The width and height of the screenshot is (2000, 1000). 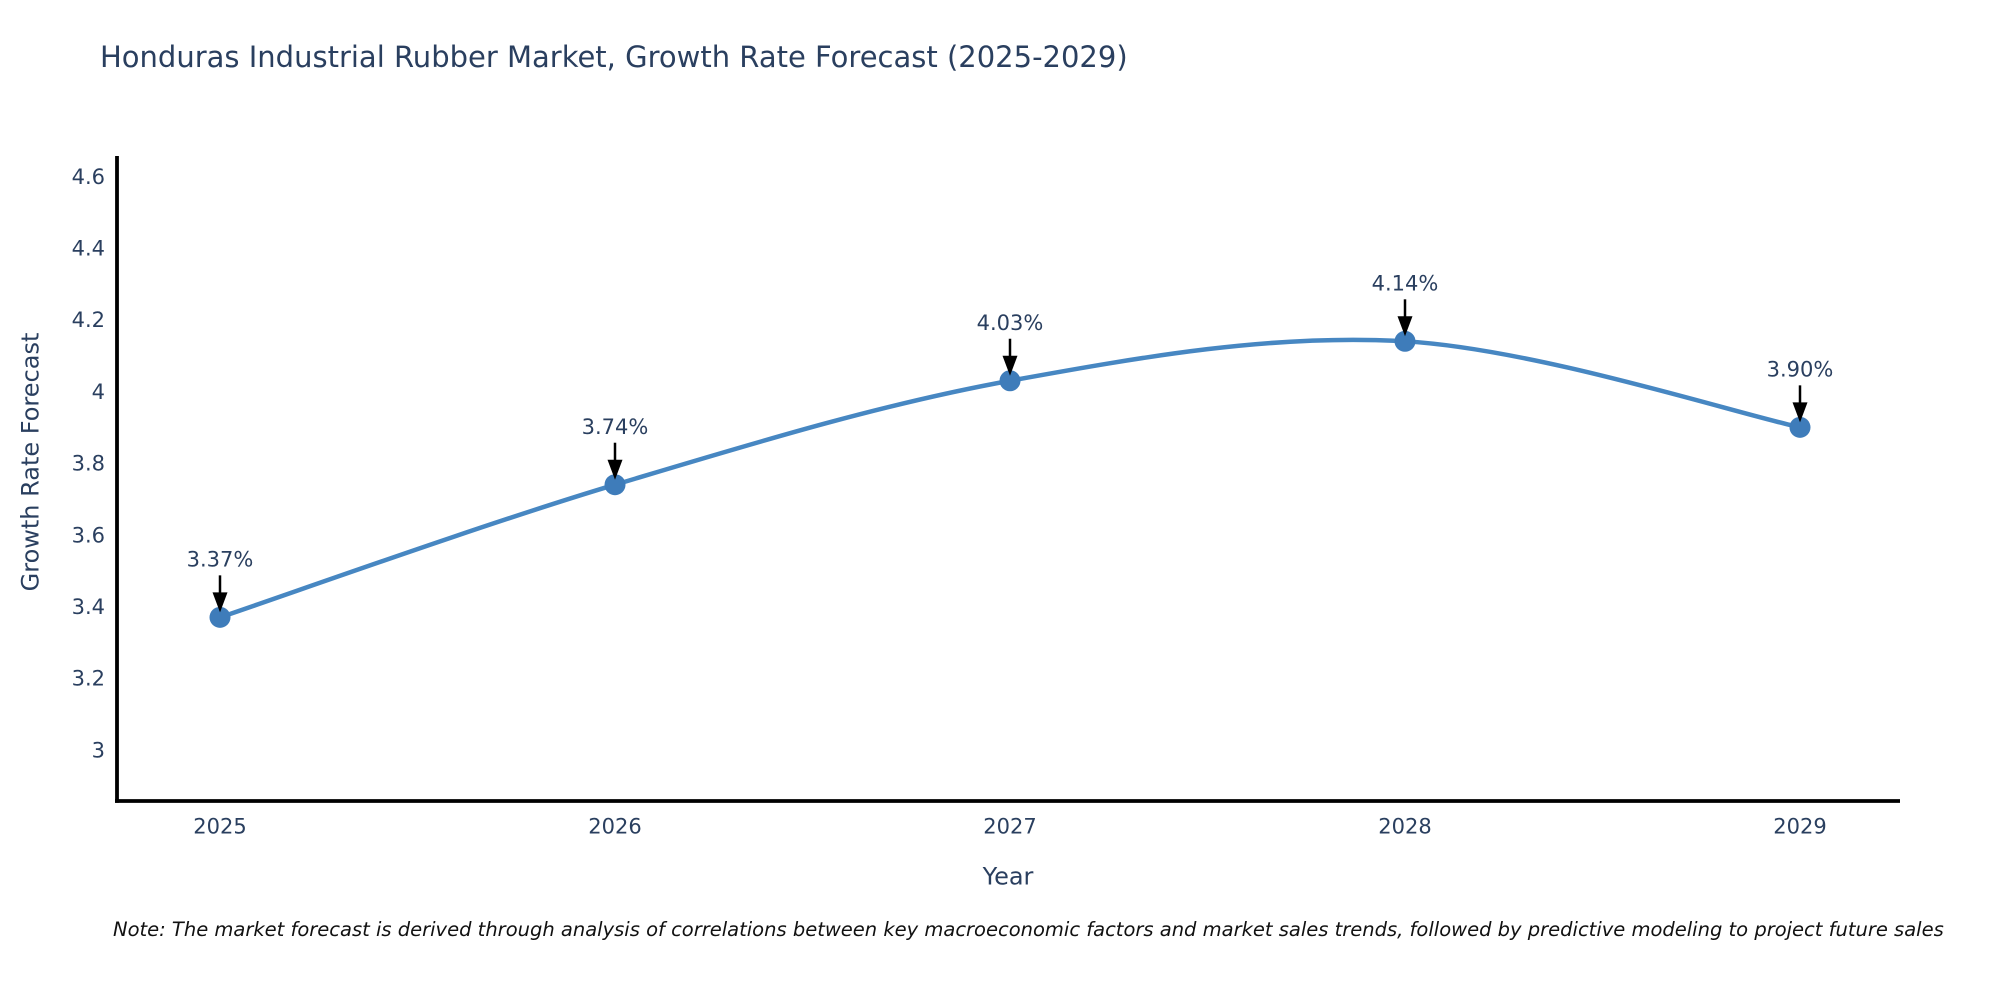 What do you see at coordinates (1010, 381) in the screenshot?
I see `data-point-marker-2027` at bounding box center [1010, 381].